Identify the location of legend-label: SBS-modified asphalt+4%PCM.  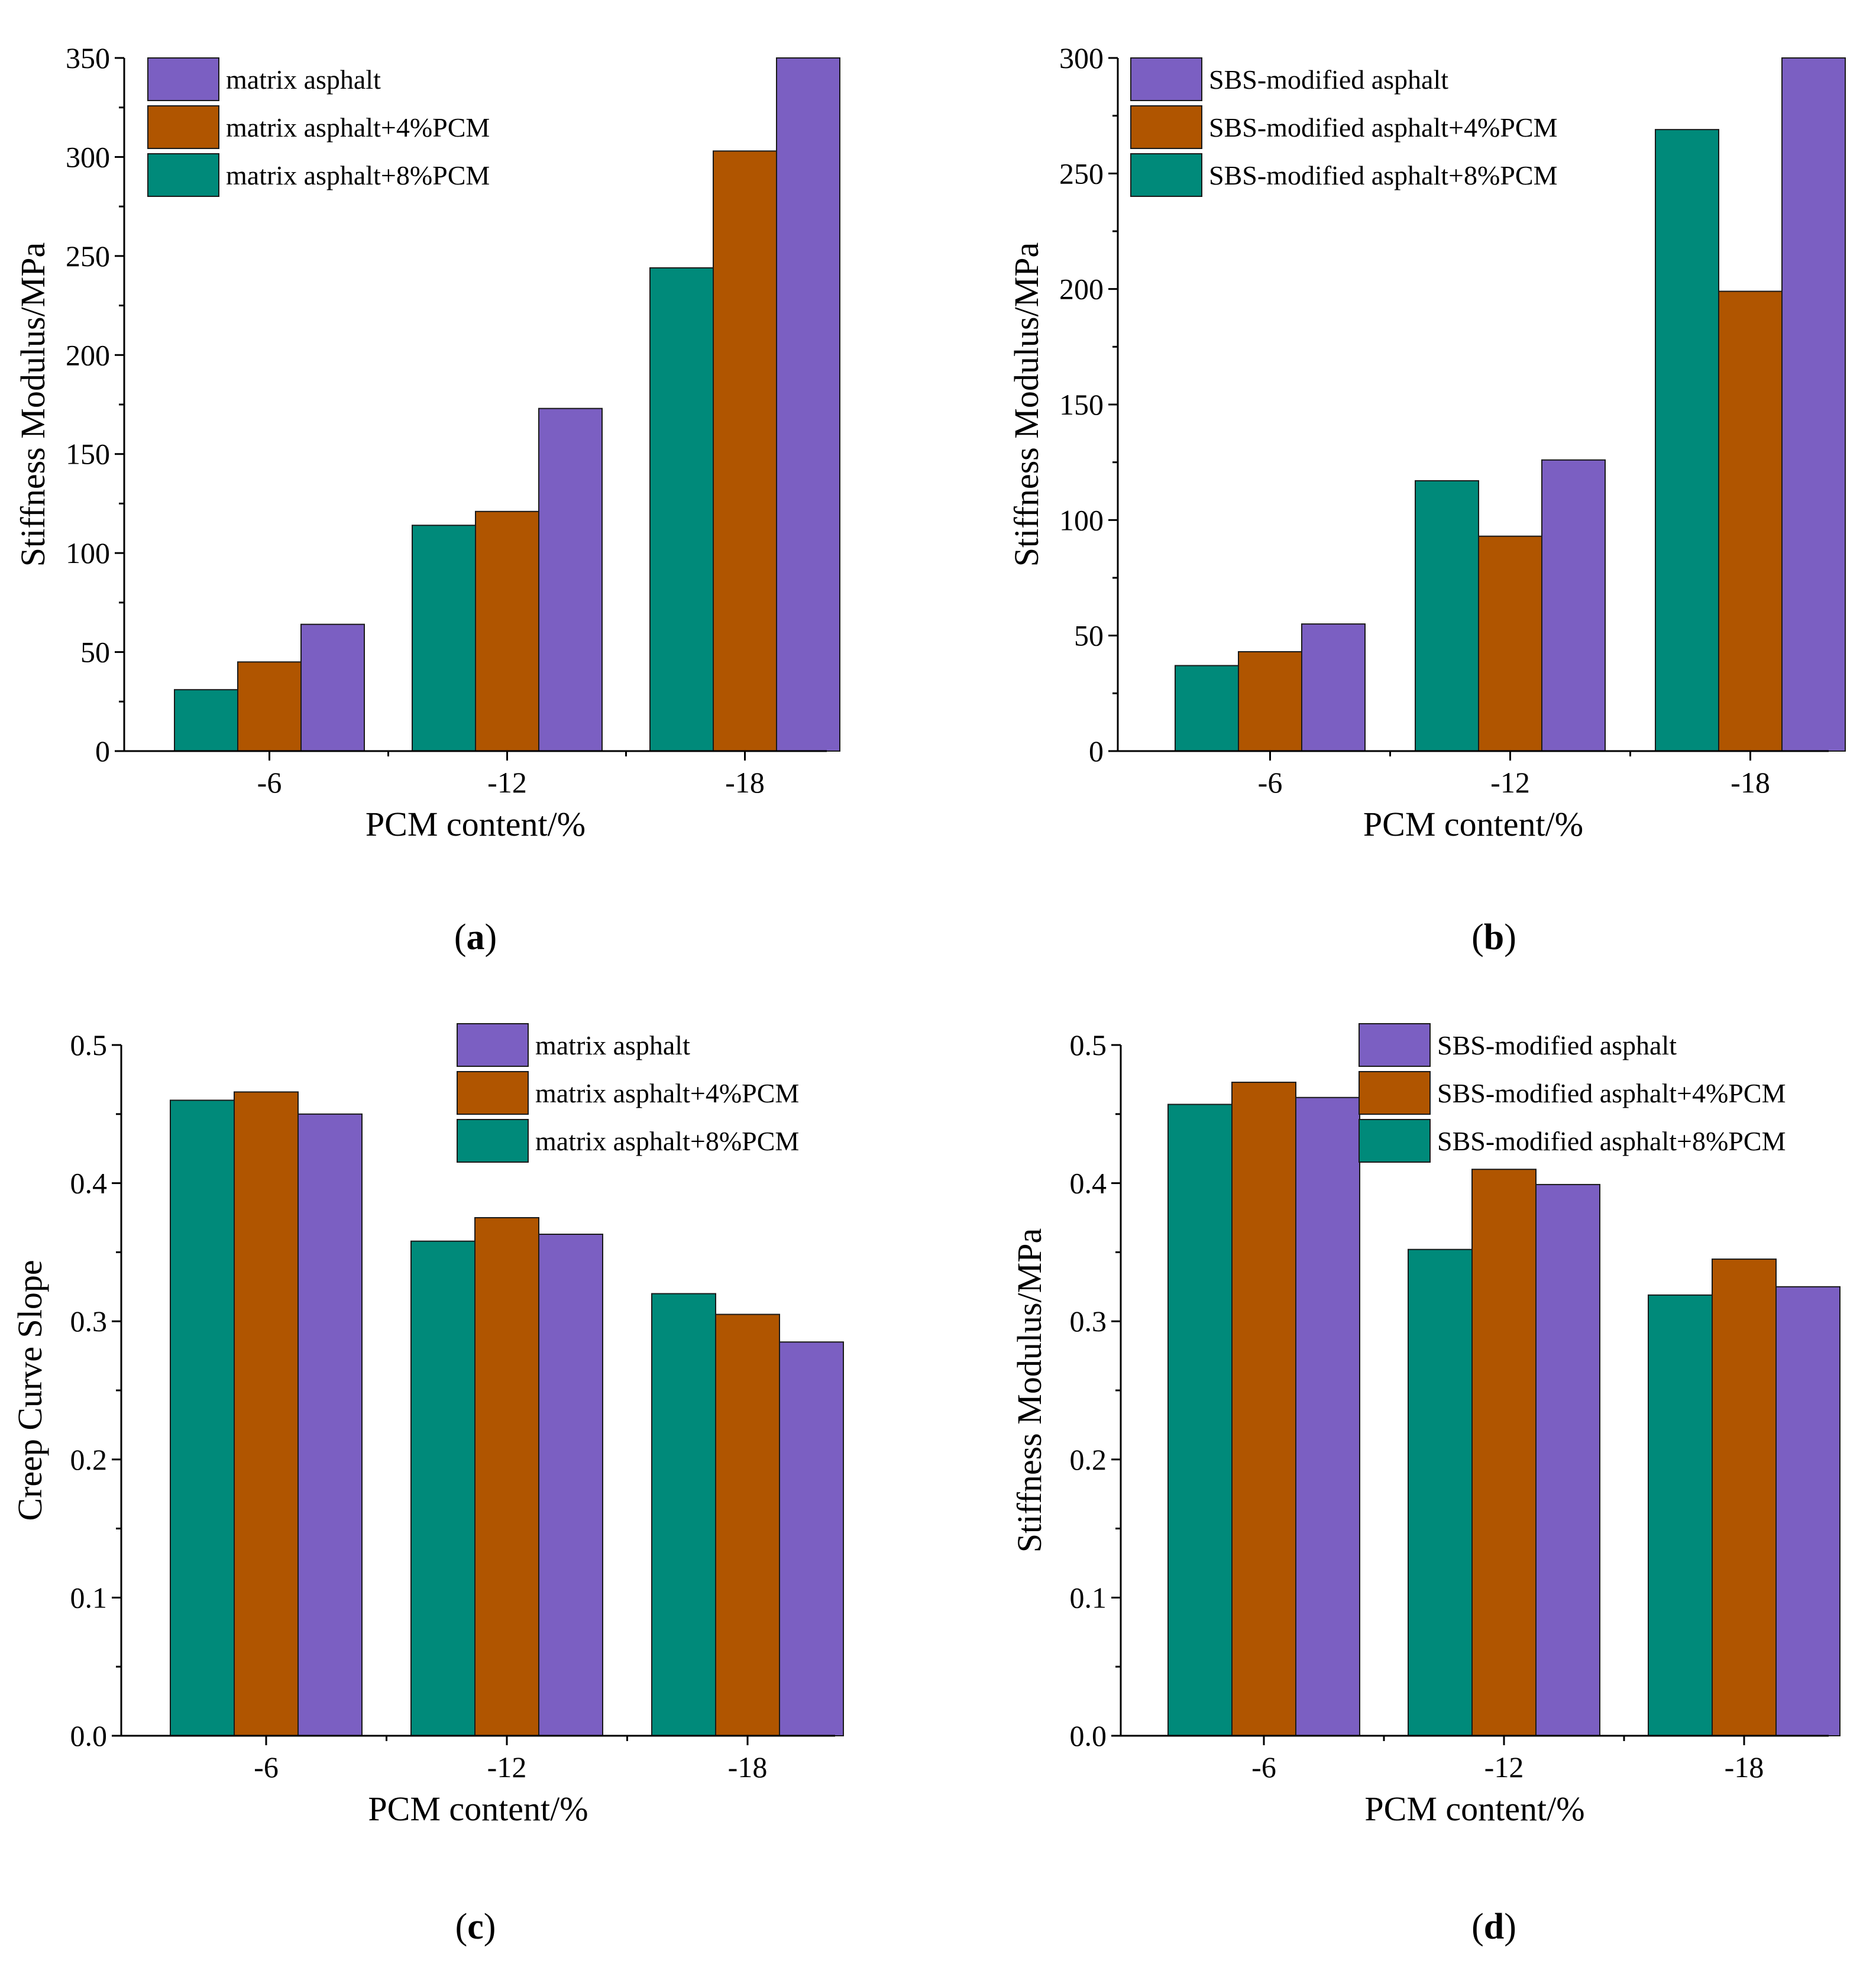
(1612, 1093).